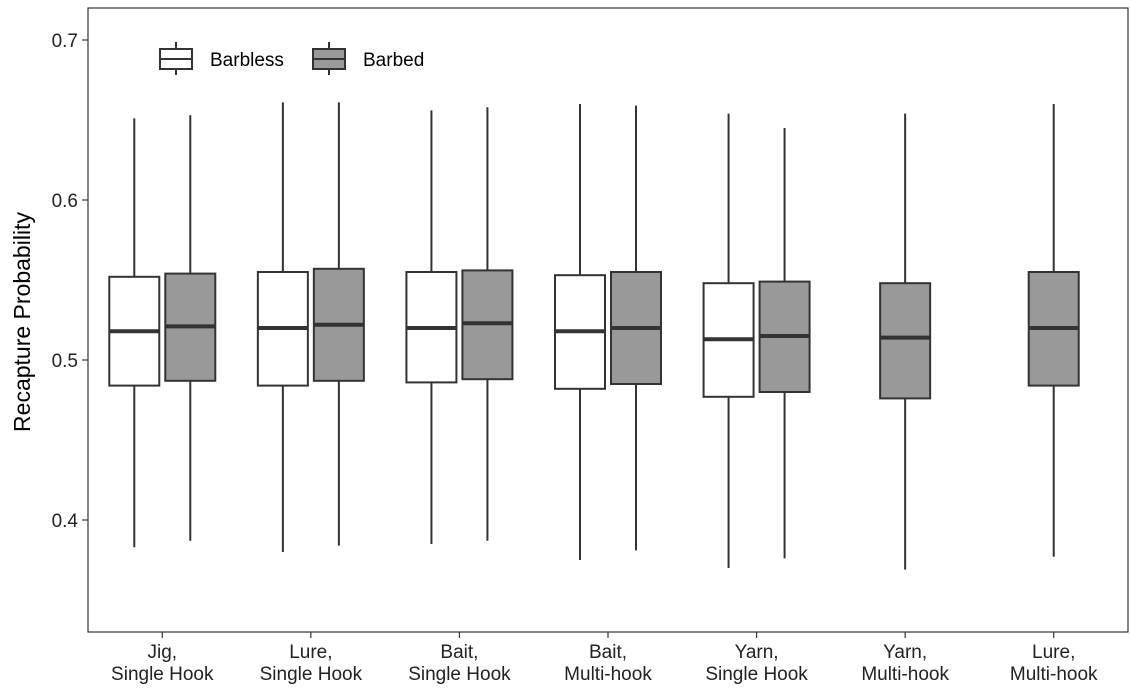 The width and height of the screenshot is (1130, 696). Describe the element at coordinates (247, 60) in the screenshot. I see `legend-label: Barbless` at that location.